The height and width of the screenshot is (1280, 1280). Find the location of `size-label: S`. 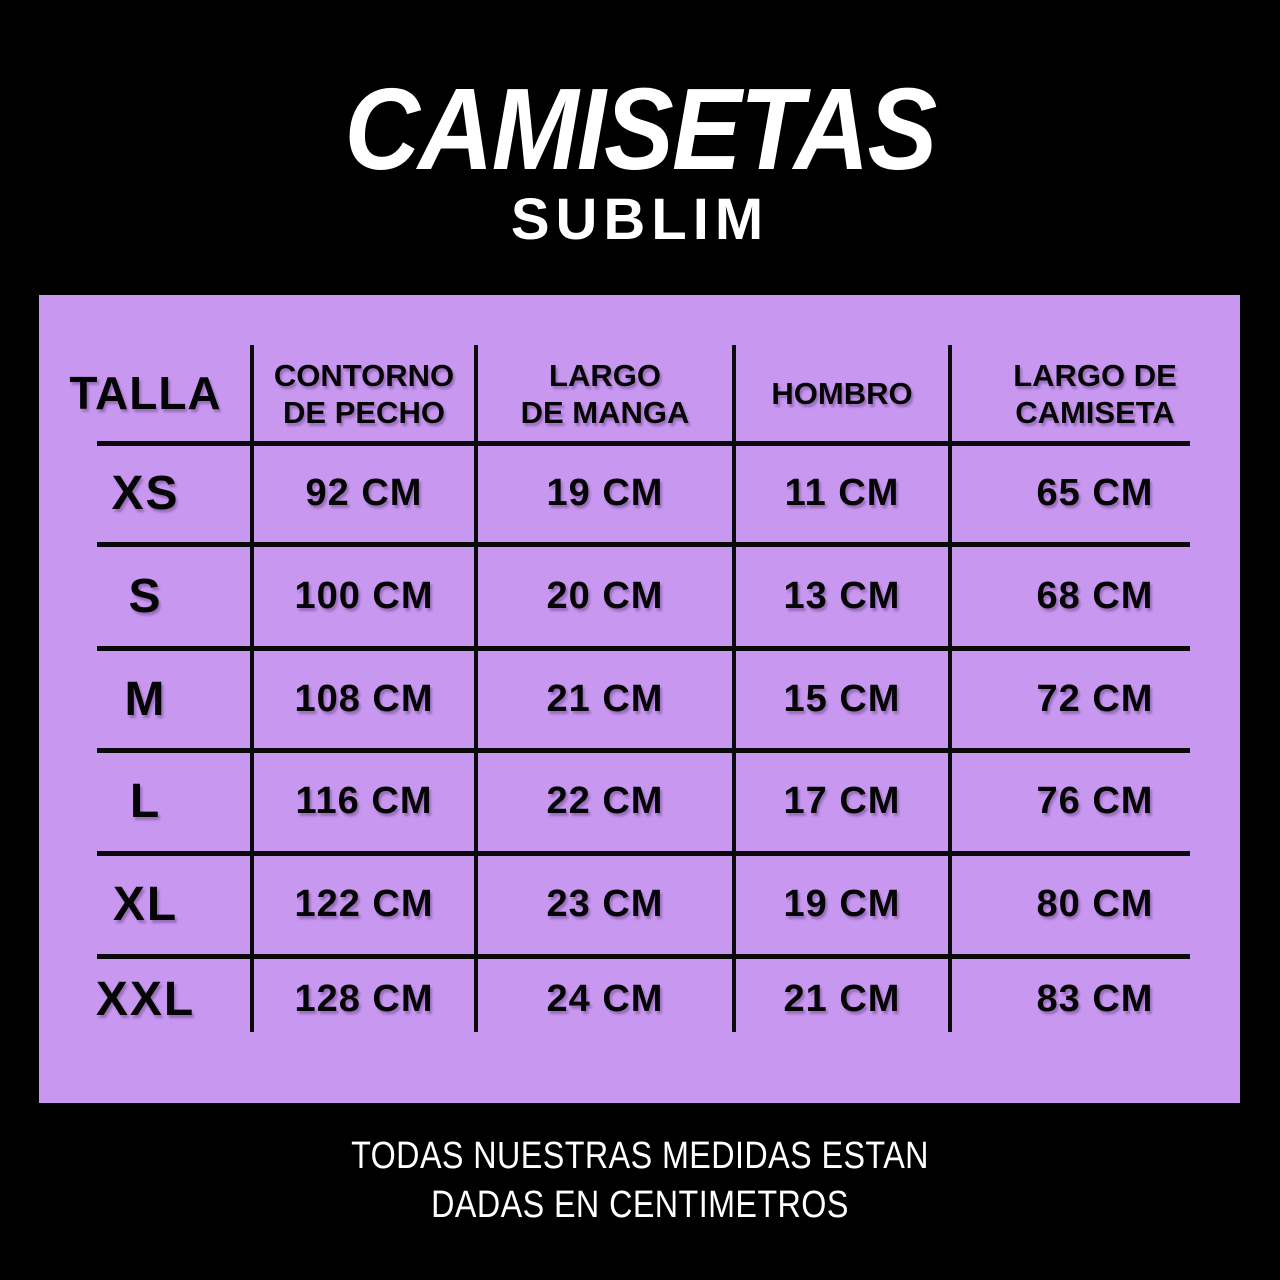

size-label: S is located at coordinates (145, 596).